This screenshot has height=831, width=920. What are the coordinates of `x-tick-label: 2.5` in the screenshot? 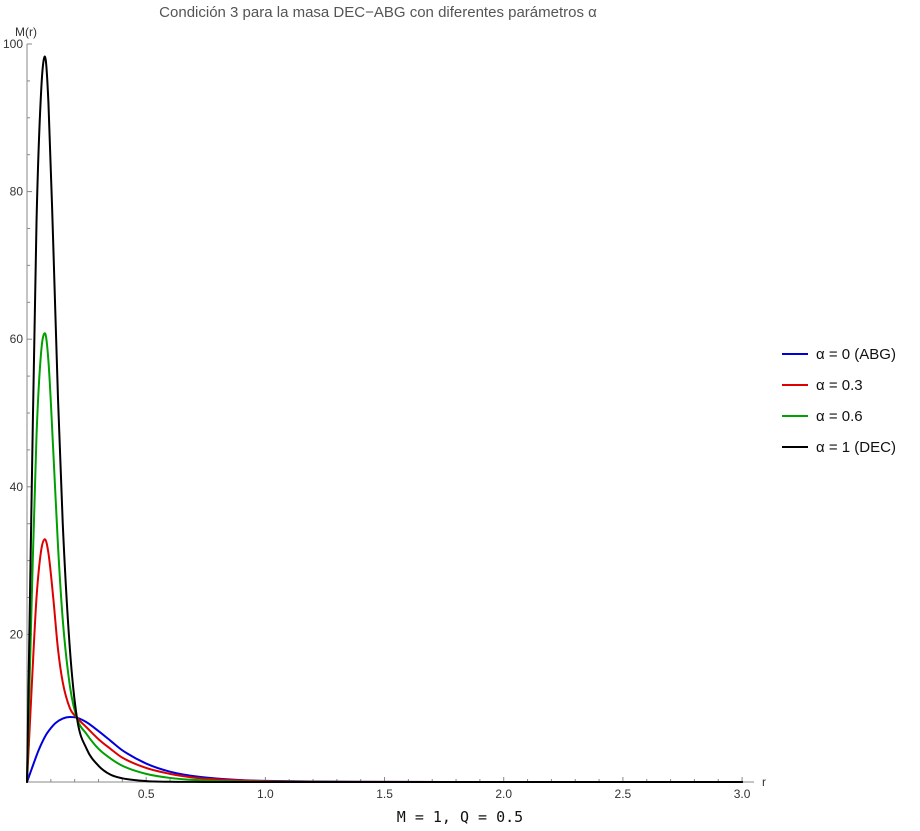 It's located at (623, 794).